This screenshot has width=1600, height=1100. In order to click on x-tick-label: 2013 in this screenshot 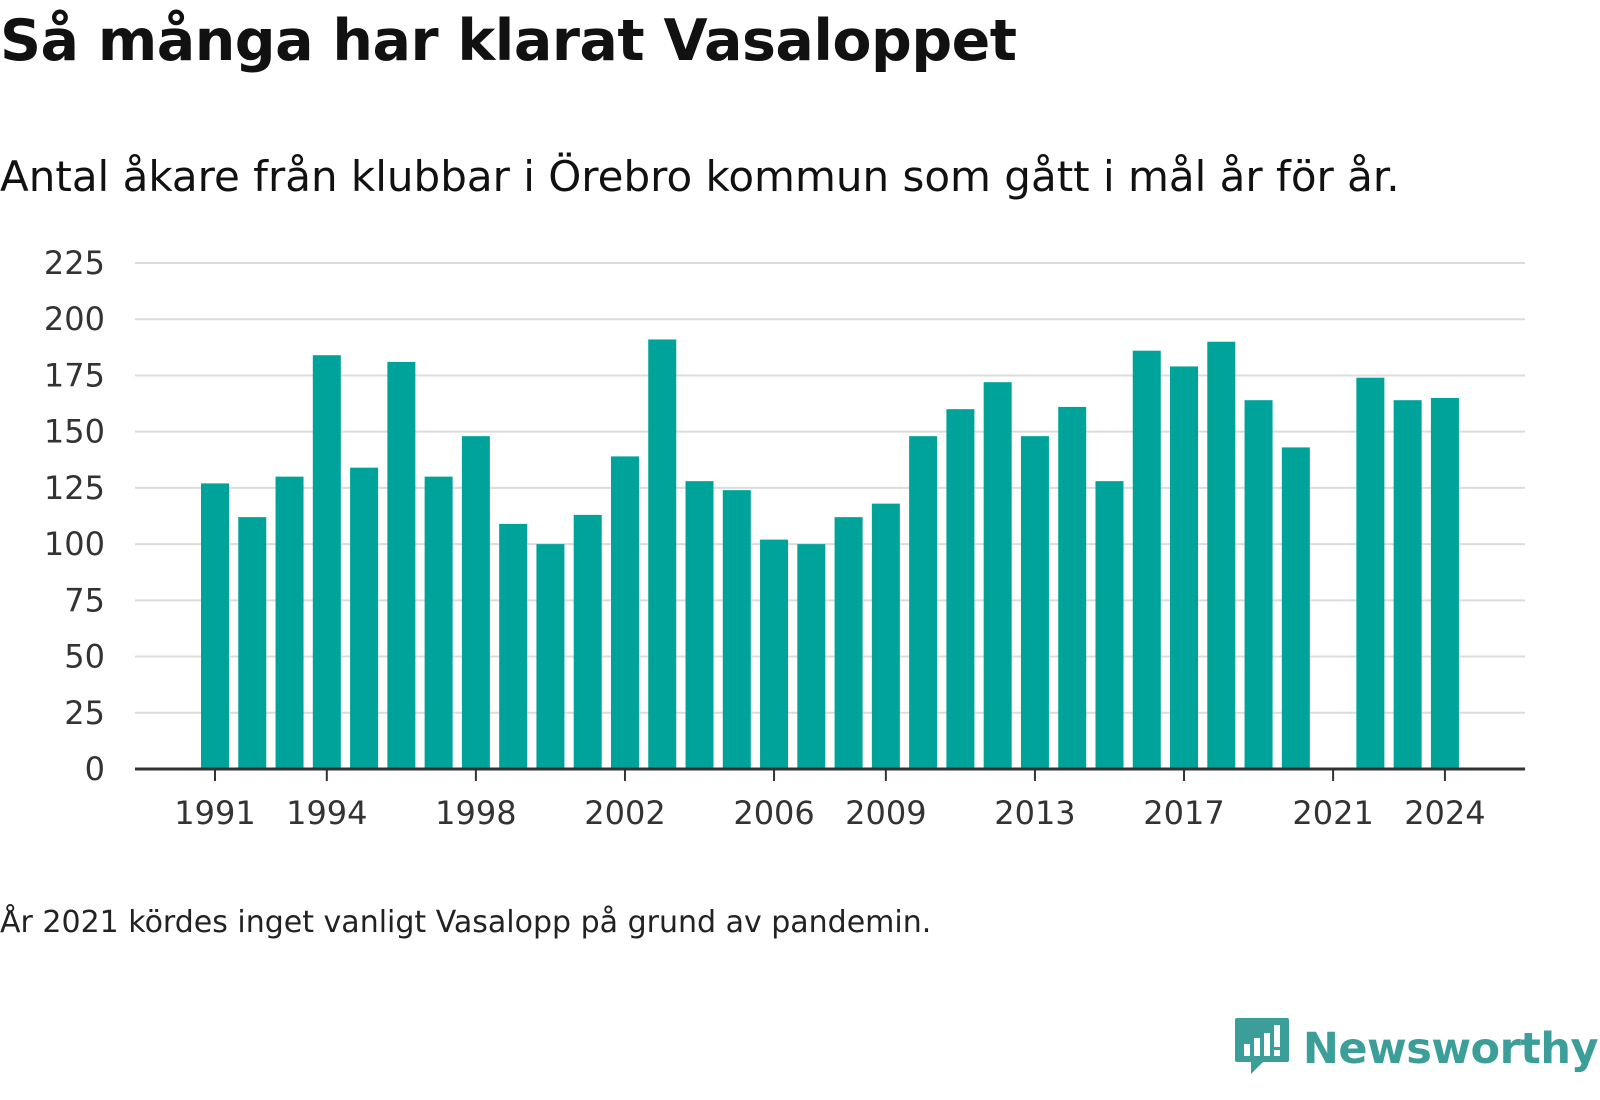, I will do `click(1034, 813)`.